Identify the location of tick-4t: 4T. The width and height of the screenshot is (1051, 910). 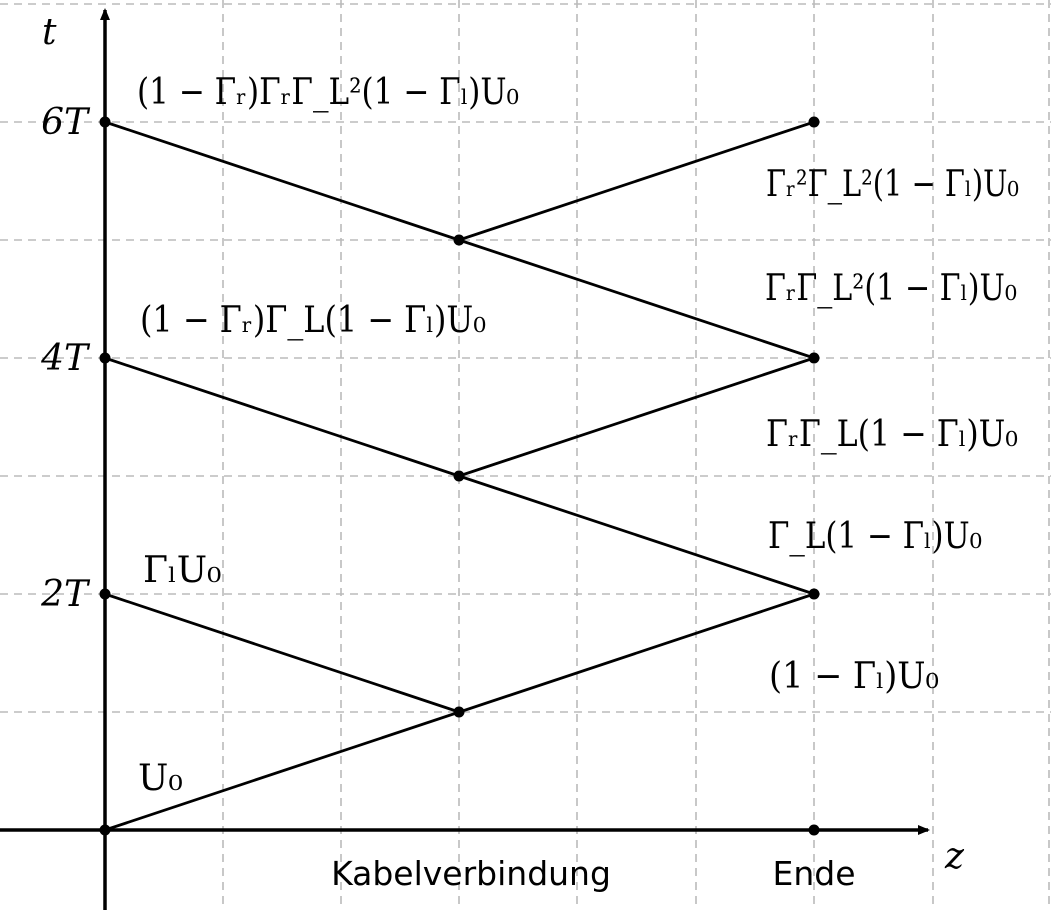
(65, 358).